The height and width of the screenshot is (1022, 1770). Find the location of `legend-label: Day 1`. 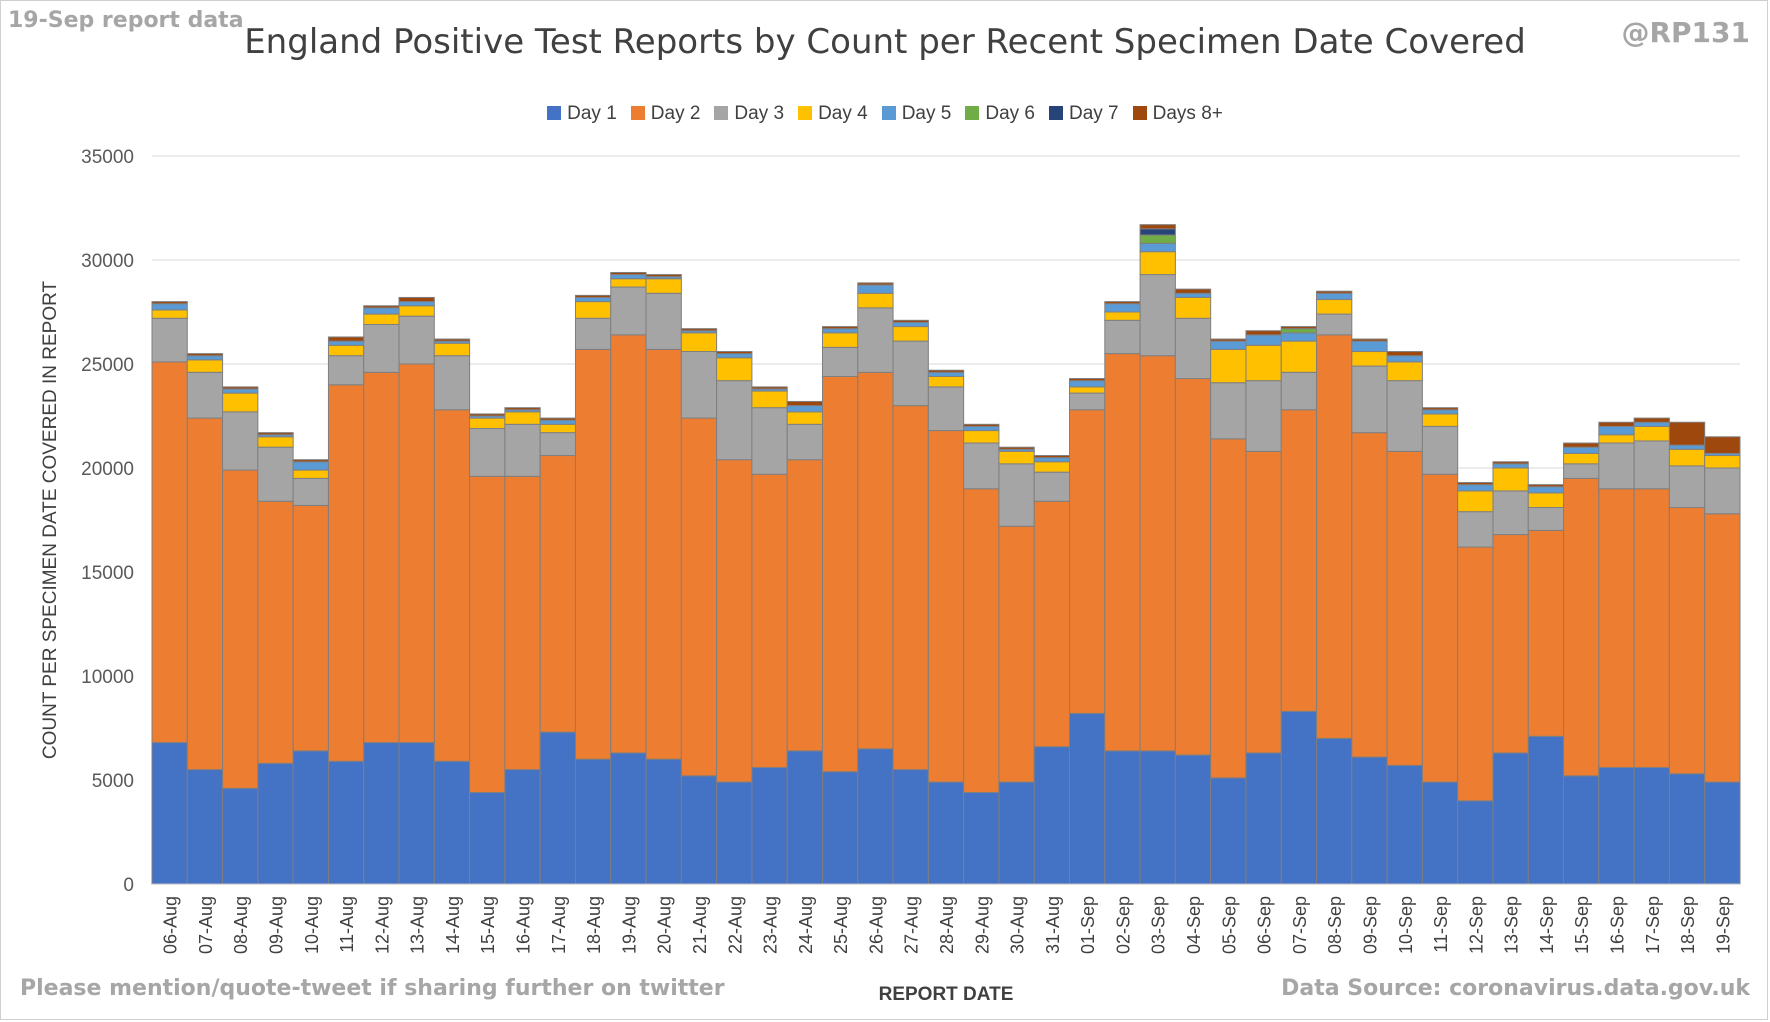

legend-label: Day 1 is located at coordinates (592, 113).